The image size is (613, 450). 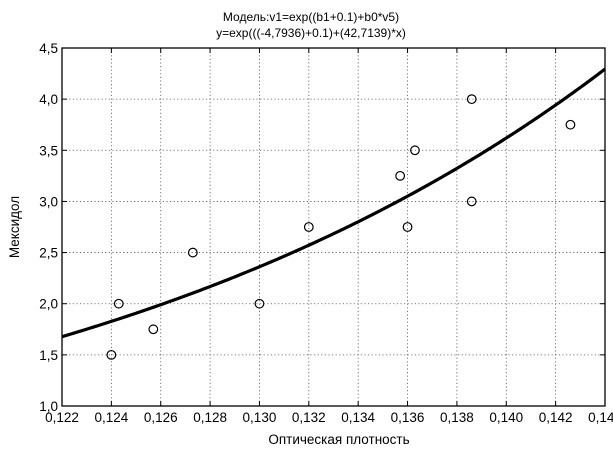 I want to click on y-tick-label: 3,5, so click(x=48, y=150).